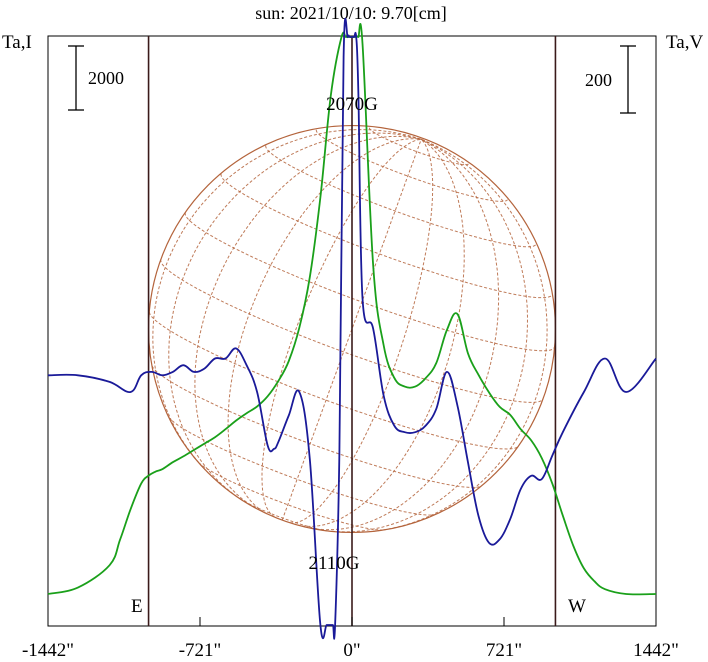 The height and width of the screenshot is (662, 708). I want to click on x-tick-label: 721", so click(504, 650).